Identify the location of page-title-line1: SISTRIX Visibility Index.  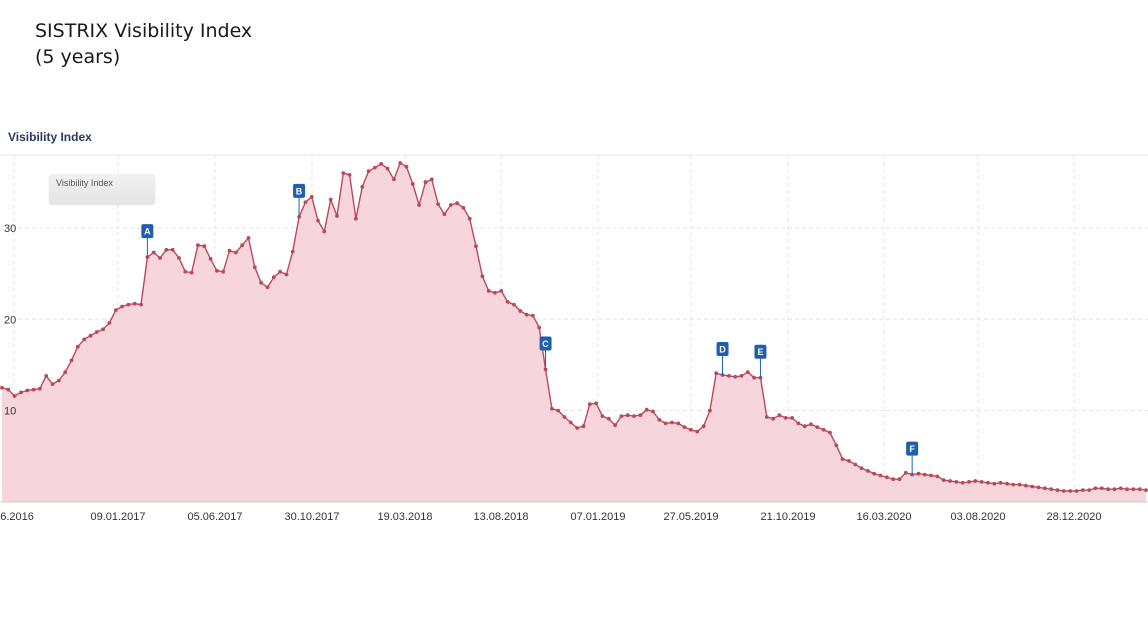
(144, 31).